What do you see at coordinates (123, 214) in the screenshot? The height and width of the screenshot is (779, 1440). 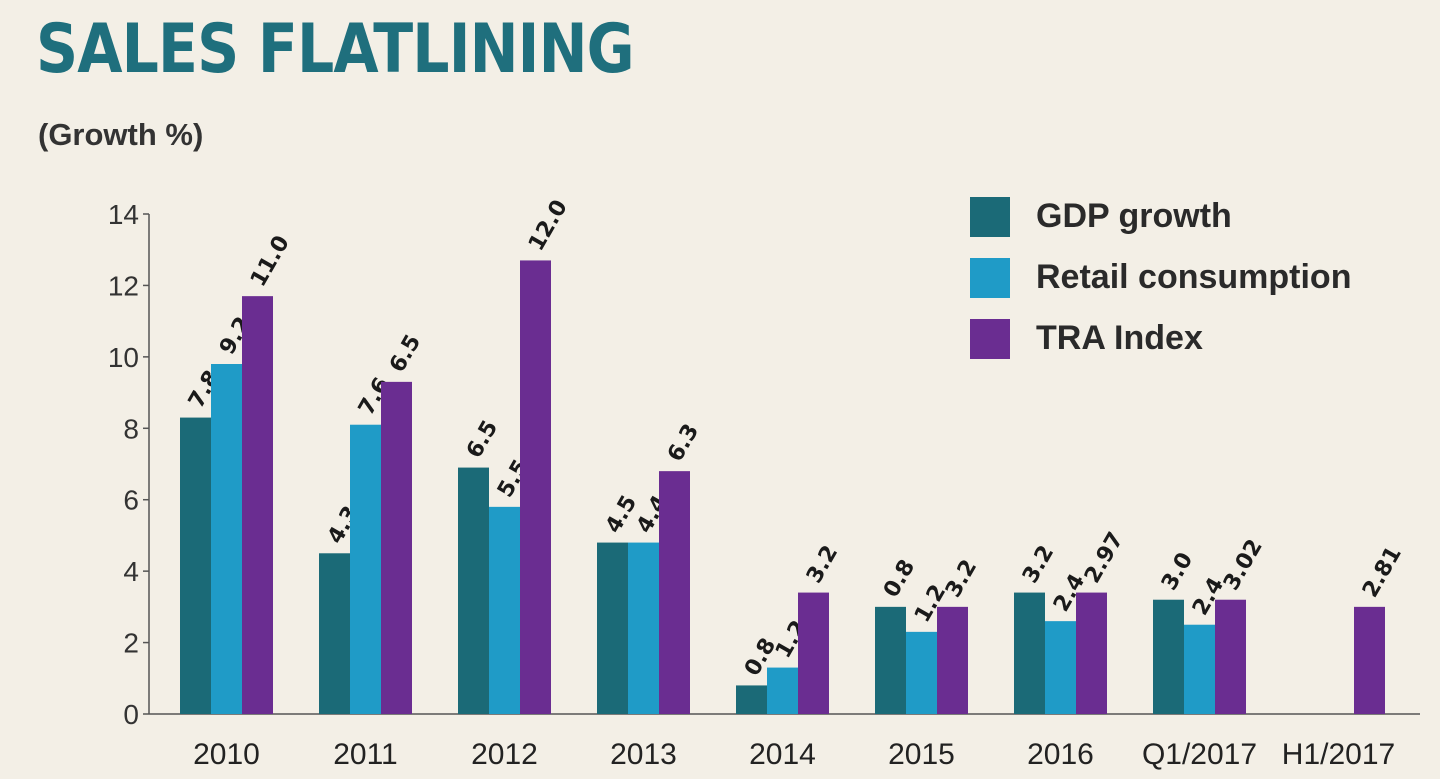 I see `y-tick-label: 14` at bounding box center [123, 214].